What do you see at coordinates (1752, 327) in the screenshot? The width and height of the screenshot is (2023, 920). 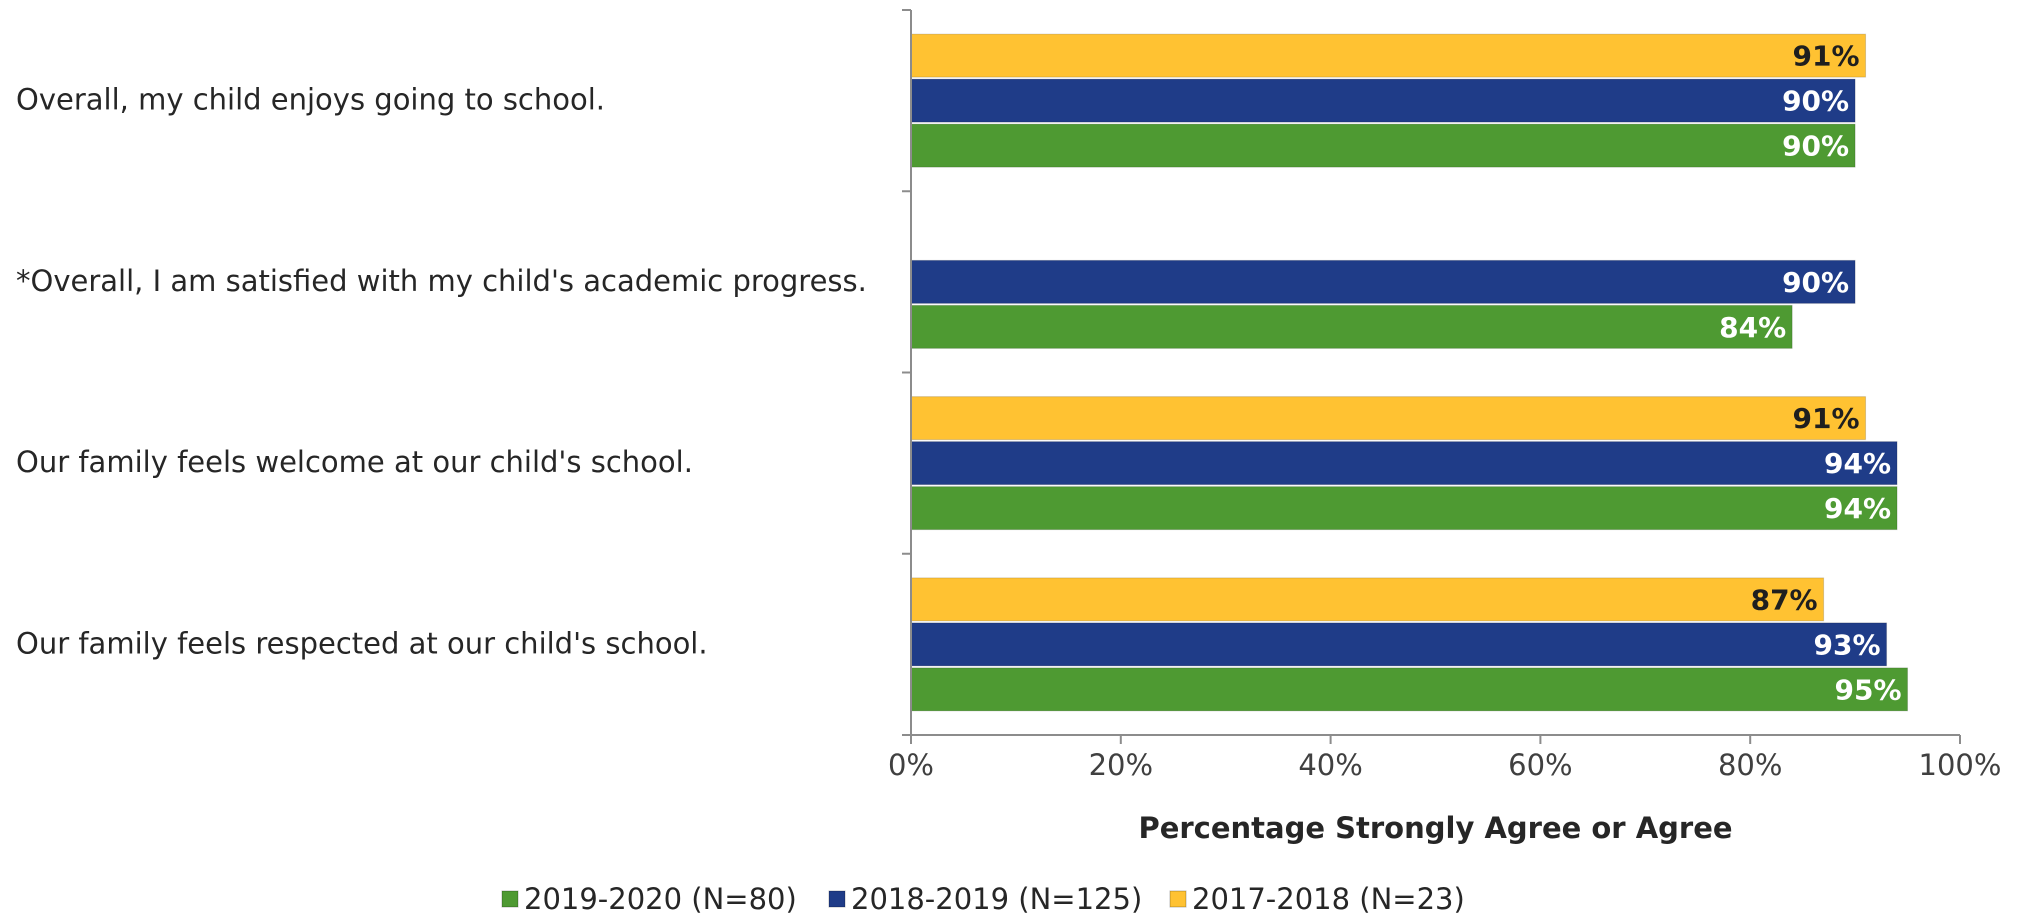 I see `data-label: 84%` at bounding box center [1752, 327].